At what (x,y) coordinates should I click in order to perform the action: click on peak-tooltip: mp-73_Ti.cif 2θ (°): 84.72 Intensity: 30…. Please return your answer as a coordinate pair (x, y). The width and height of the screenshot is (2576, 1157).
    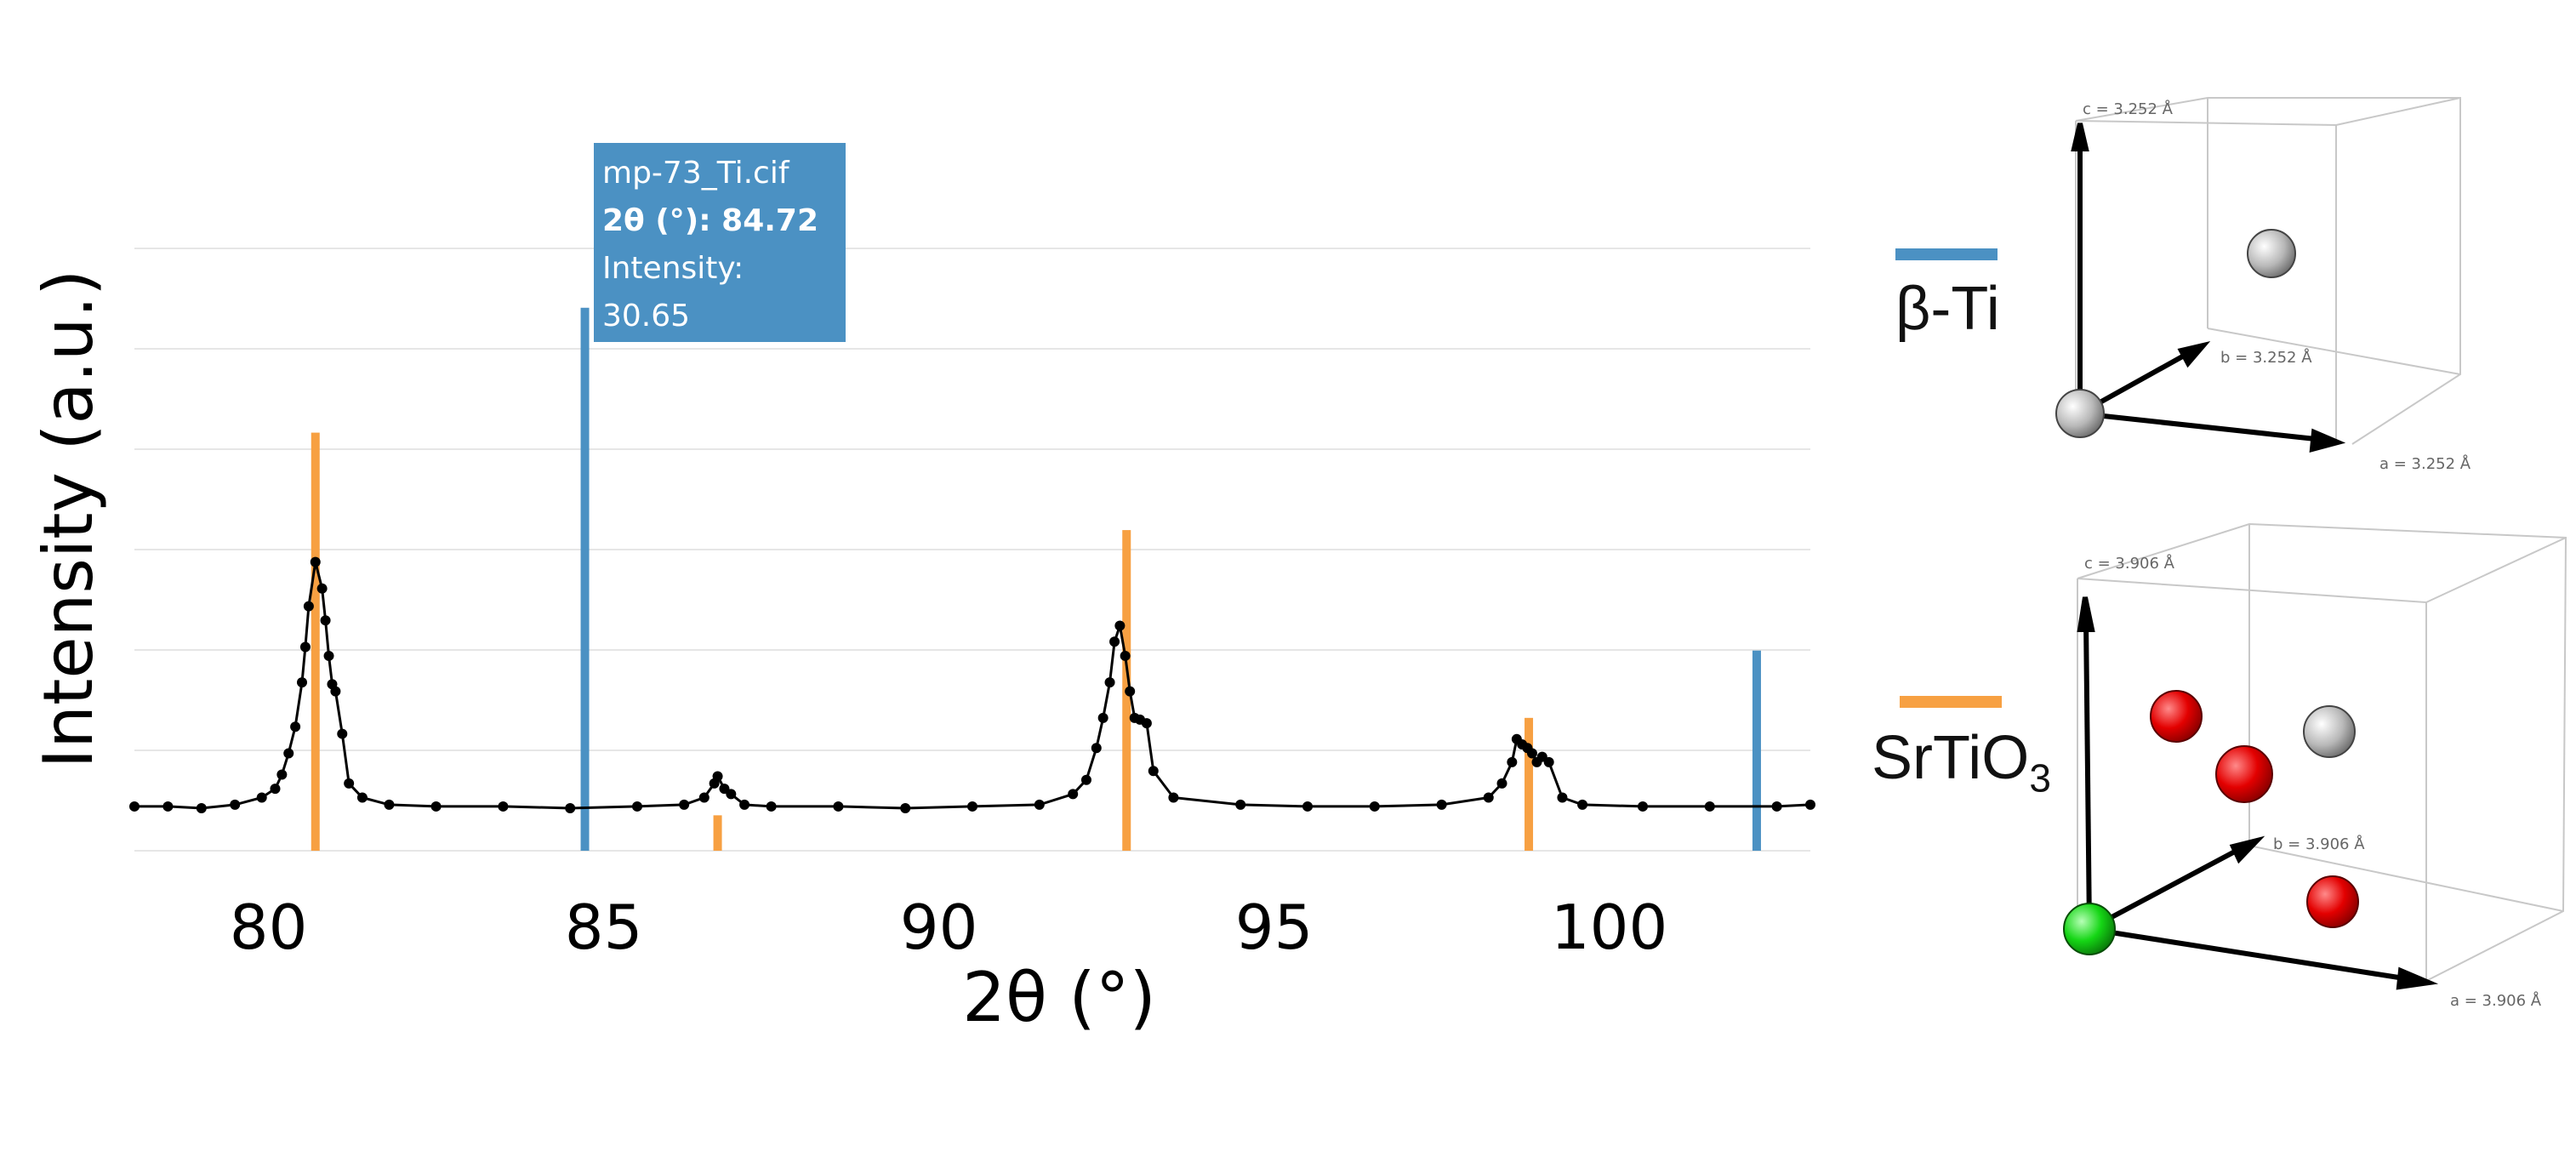
    Looking at the image, I should click on (720, 262).